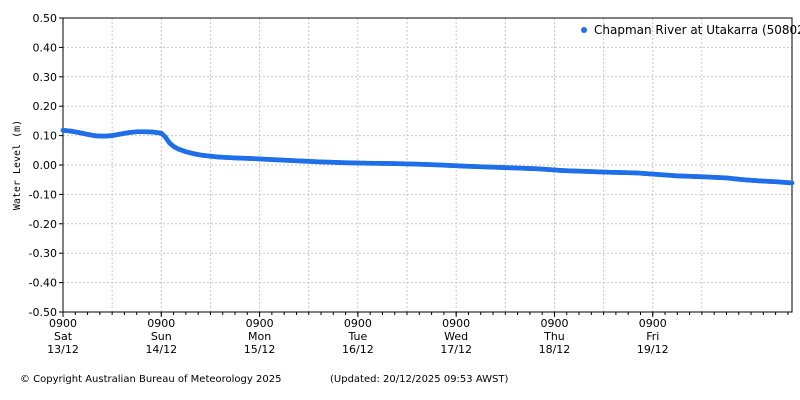 The height and width of the screenshot is (400, 800). What do you see at coordinates (554, 336) in the screenshot?
I see `x-tick-label: Thu` at bounding box center [554, 336].